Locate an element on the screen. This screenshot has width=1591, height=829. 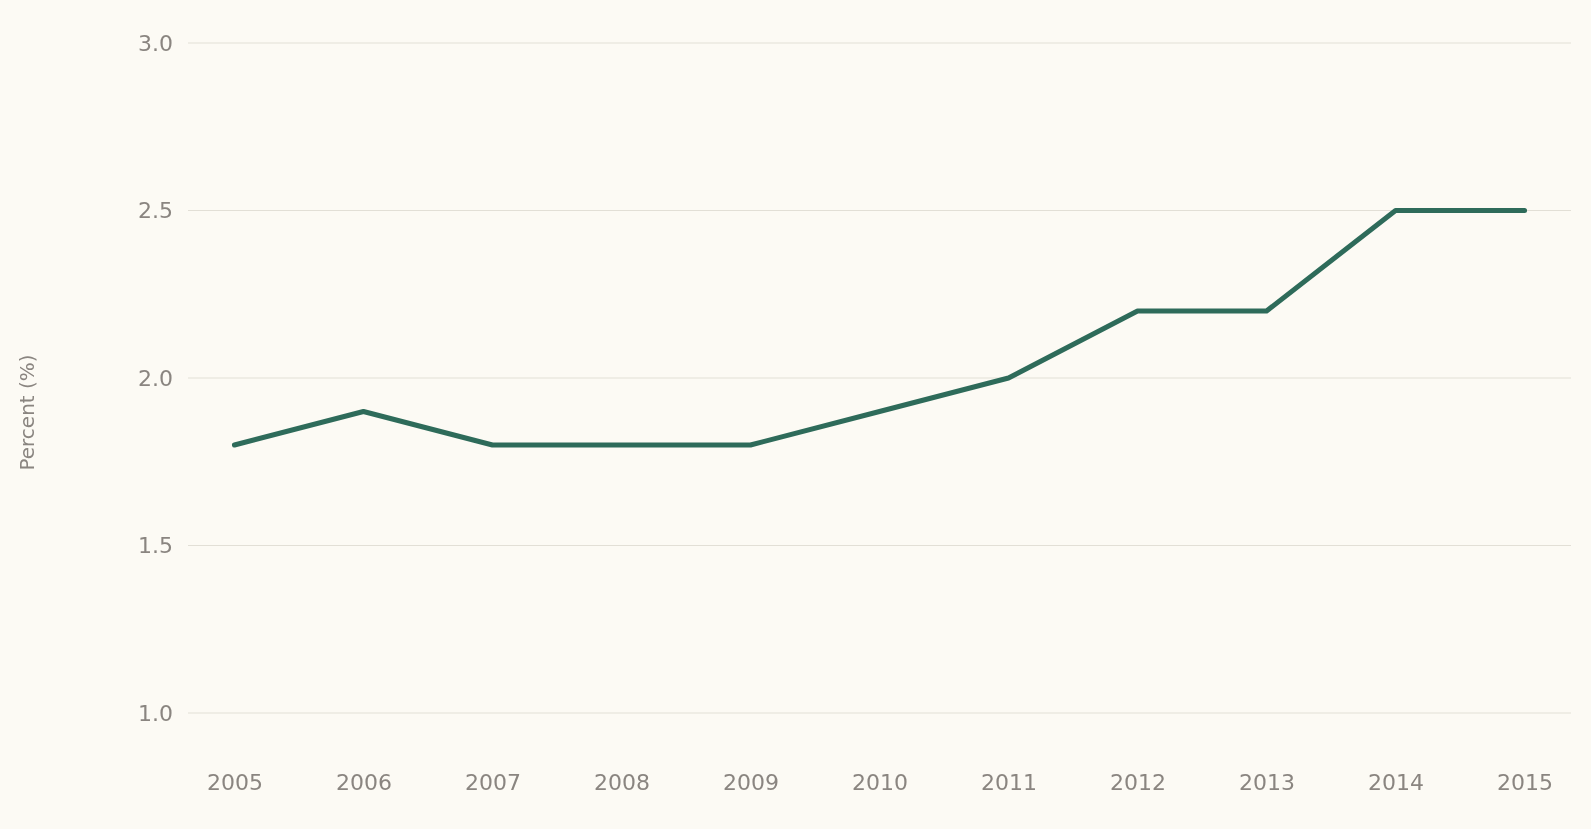
x-tick-label: 2007 is located at coordinates (492, 783).